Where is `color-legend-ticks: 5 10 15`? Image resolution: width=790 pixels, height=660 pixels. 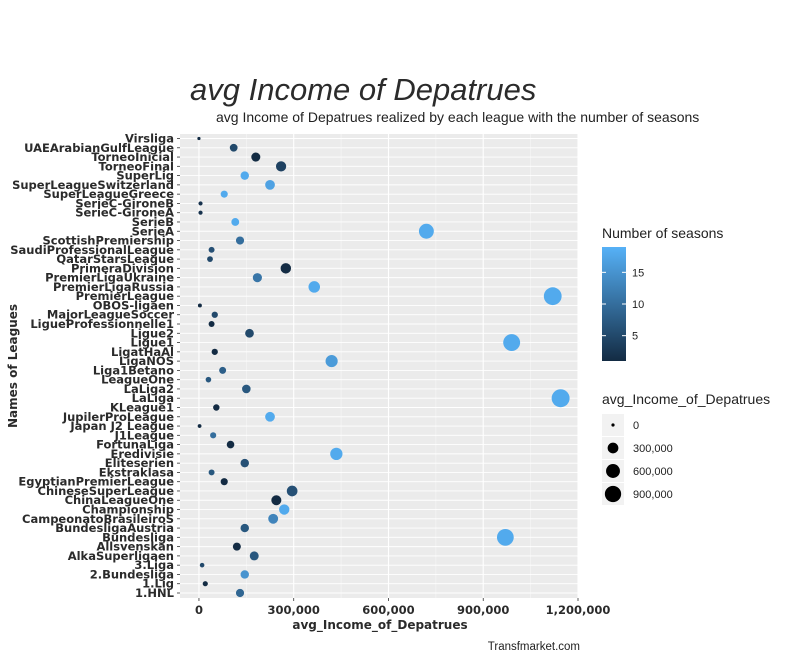
color-legend-ticks: 5 10 15 is located at coordinates (623, 305).